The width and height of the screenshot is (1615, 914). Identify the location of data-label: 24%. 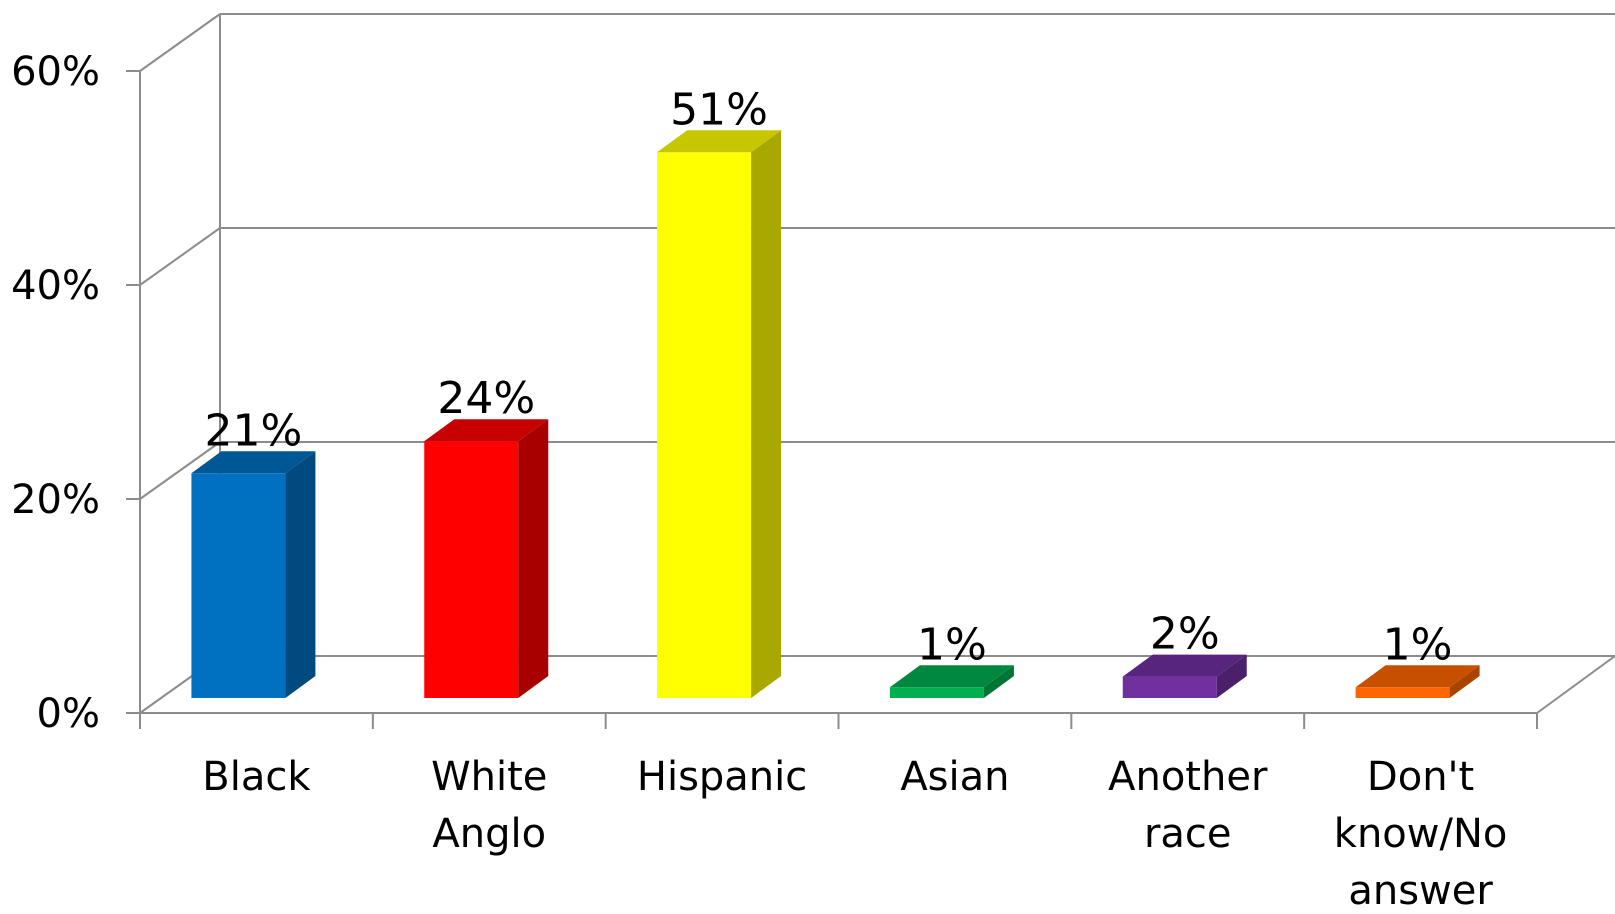
(486, 398).